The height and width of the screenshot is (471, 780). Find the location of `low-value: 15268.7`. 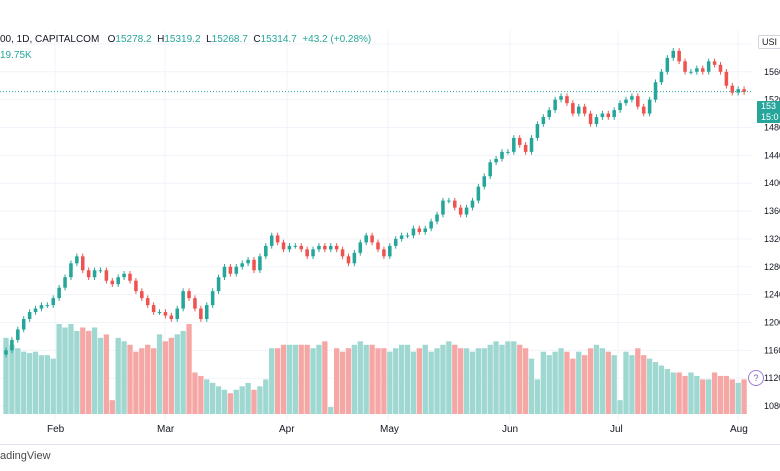

low-value: 15268.7 is located at coordinates (229, 39).